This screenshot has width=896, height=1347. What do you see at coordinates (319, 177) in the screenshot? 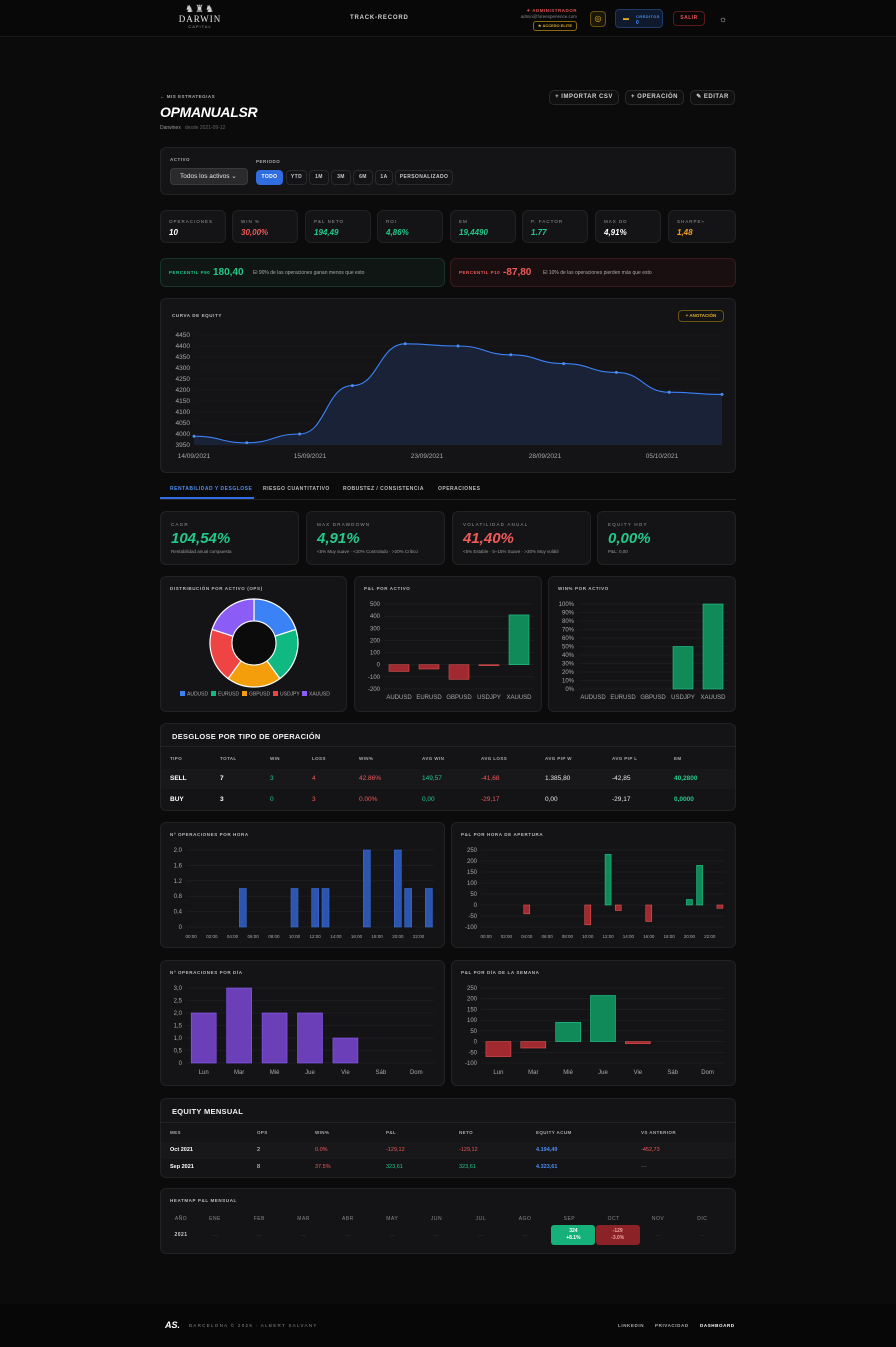
I see `period-1m: 1M` at bounding box center [319, 177].